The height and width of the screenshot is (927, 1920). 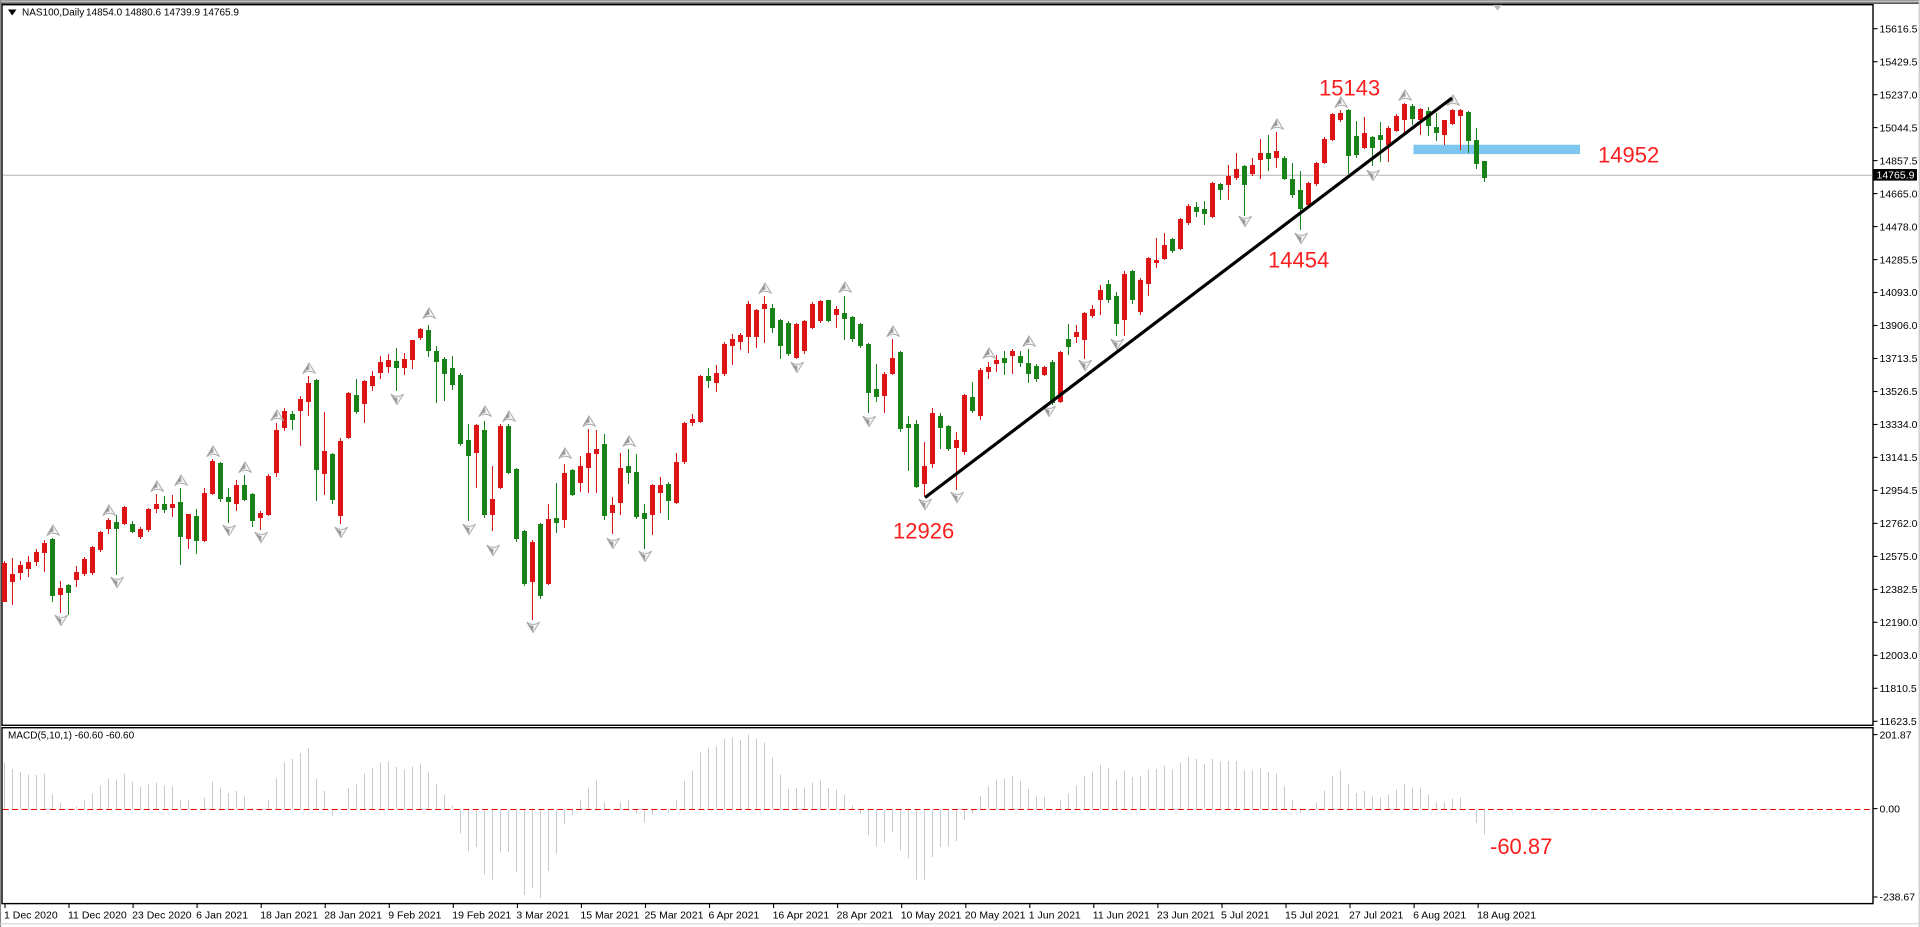 What do you see at coordinates (1899, 557) in the screenshot?
I see `svg-text: 12575.0` at bounding box center [1899, 557].